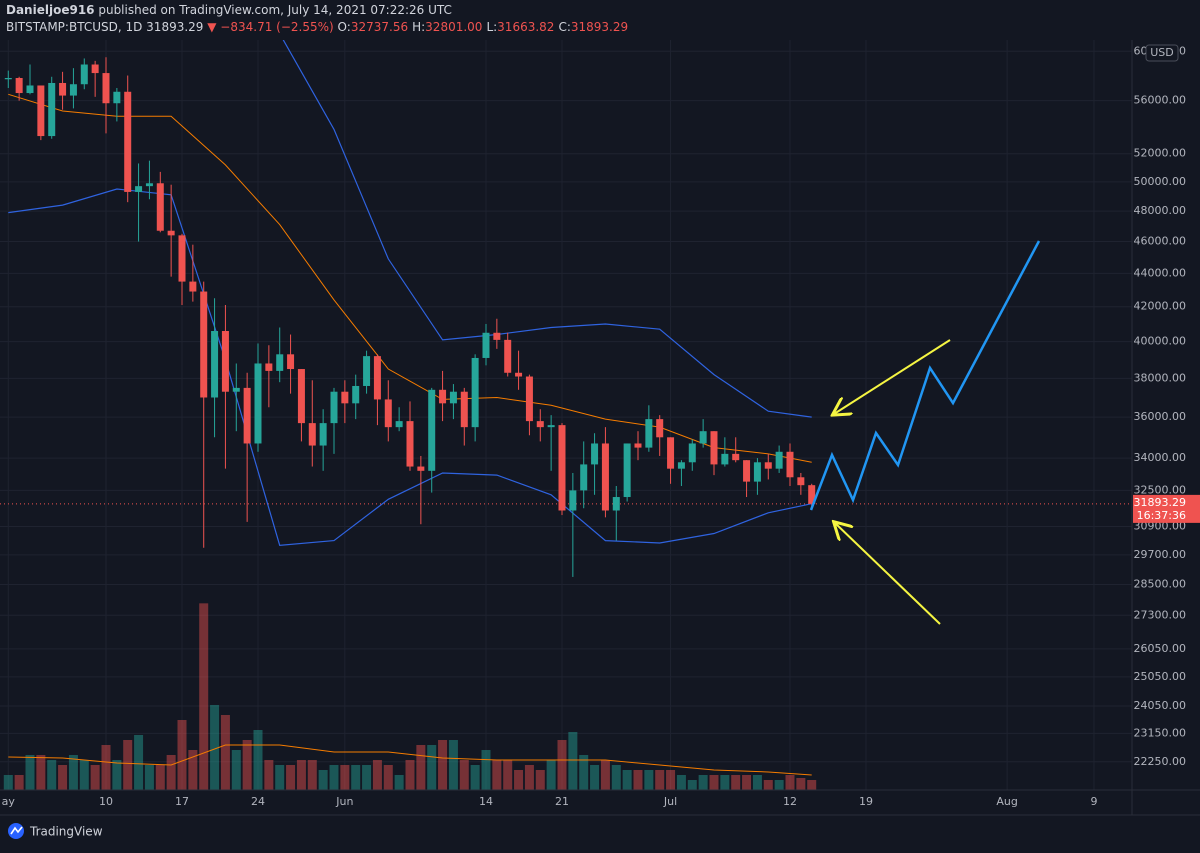 The image size is (1200, 853). What do you see at coordinates (485, 27) in the screenshot?
I see `ohlc: O:32737.56 H:32801.00 L:31663.82 C:31893.29` at bounding box center [485, 27].